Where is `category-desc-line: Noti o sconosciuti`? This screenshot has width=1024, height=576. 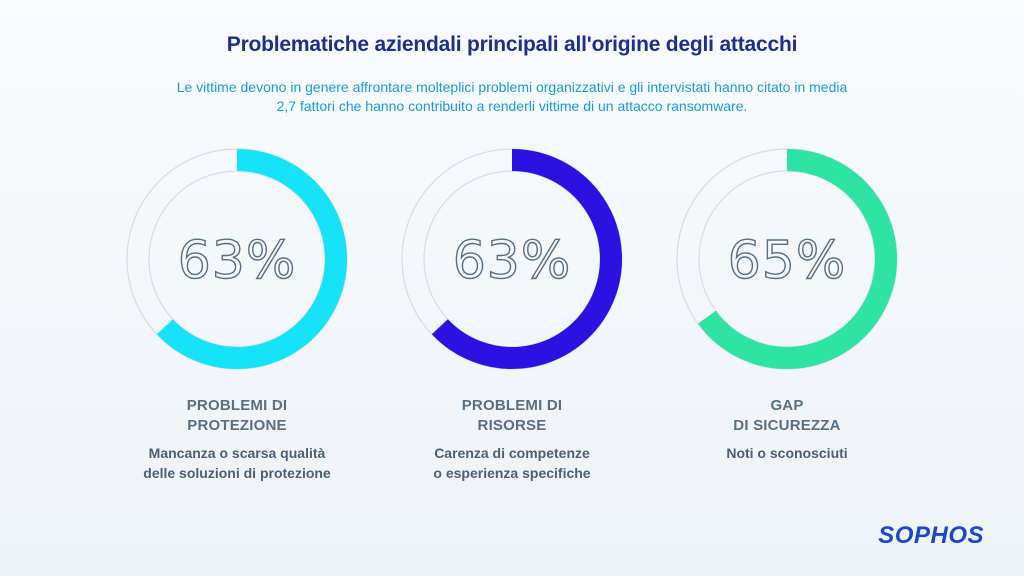 category-desc-line: Noti o sconosciuti is located at coordinates (787, 453).